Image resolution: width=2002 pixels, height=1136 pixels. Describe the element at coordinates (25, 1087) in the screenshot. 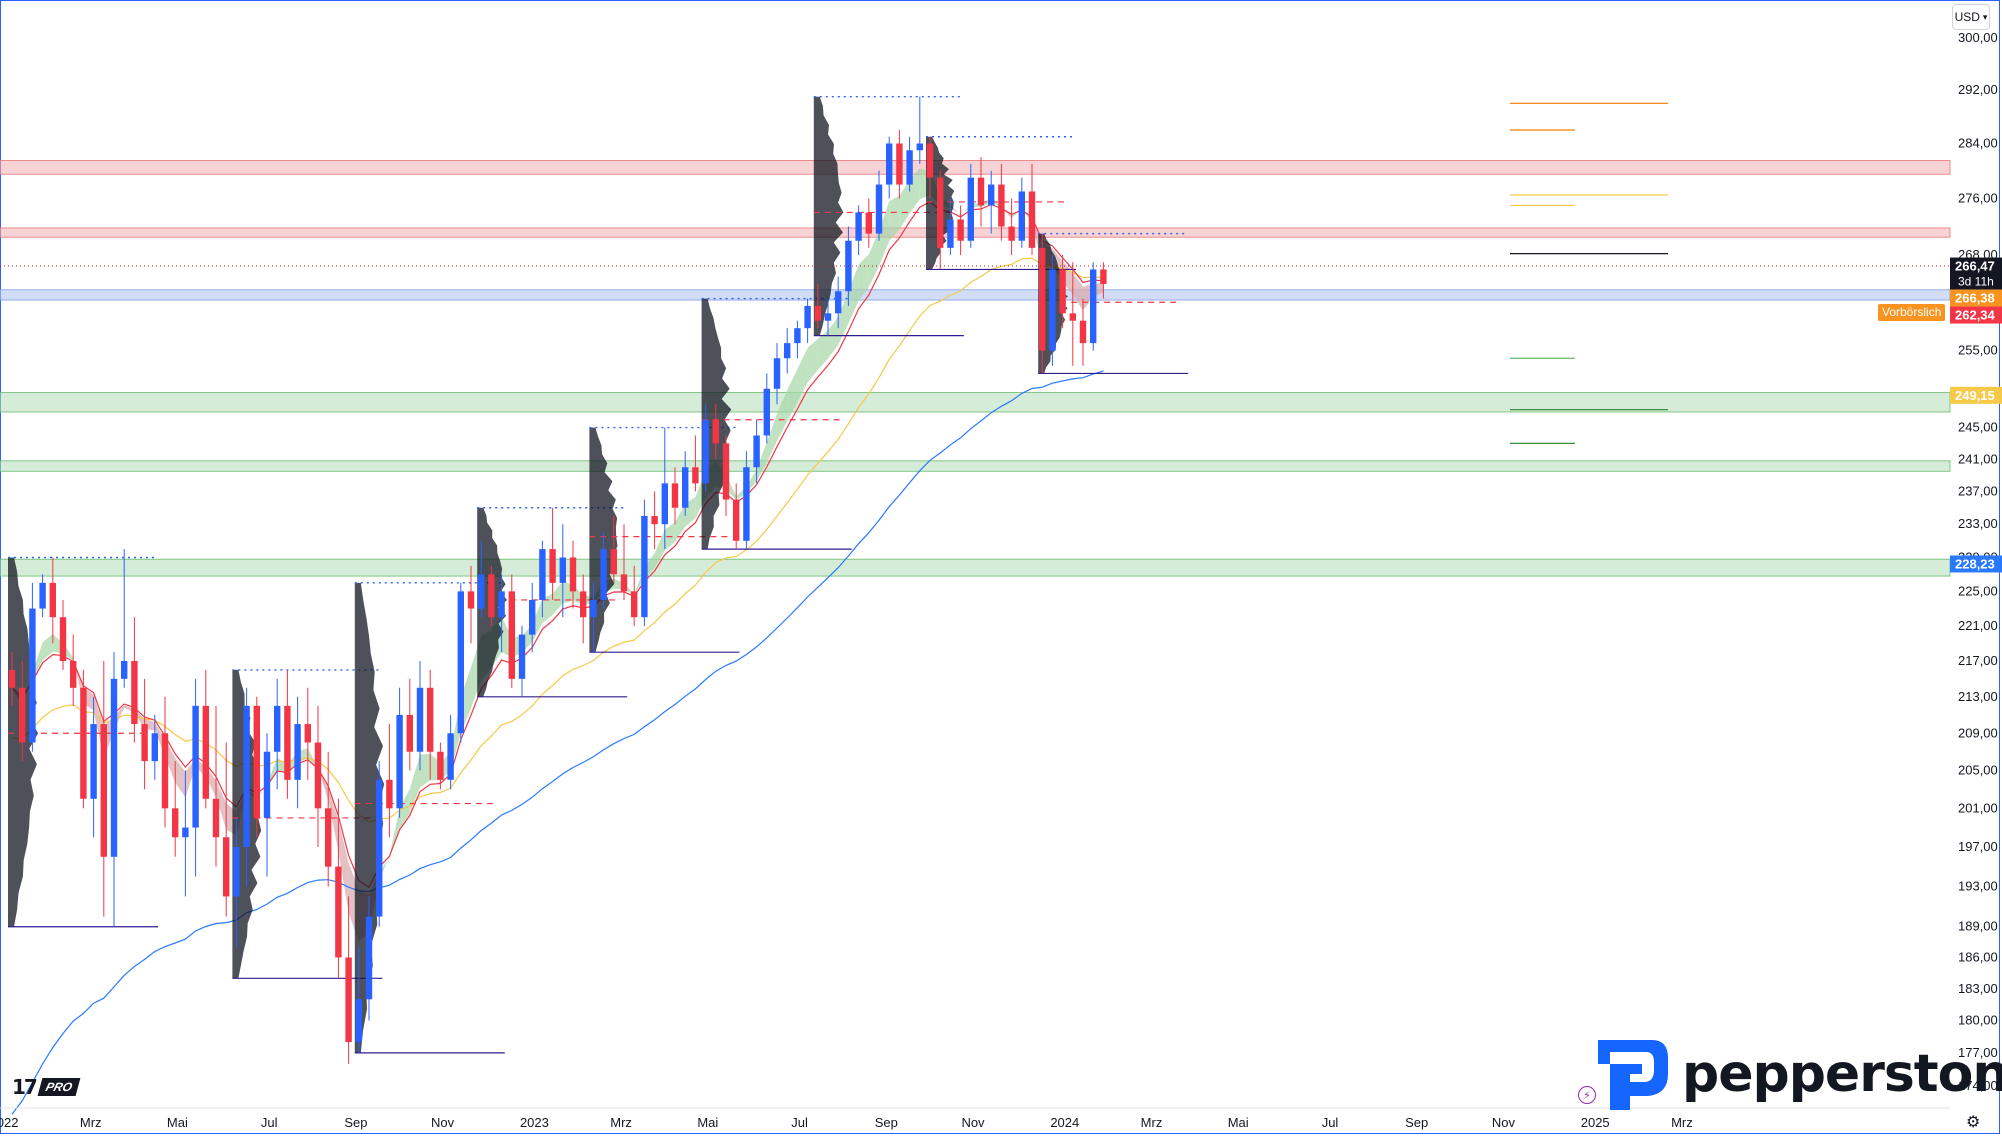

I see `tradingview-mark-icon: 17` at that location.